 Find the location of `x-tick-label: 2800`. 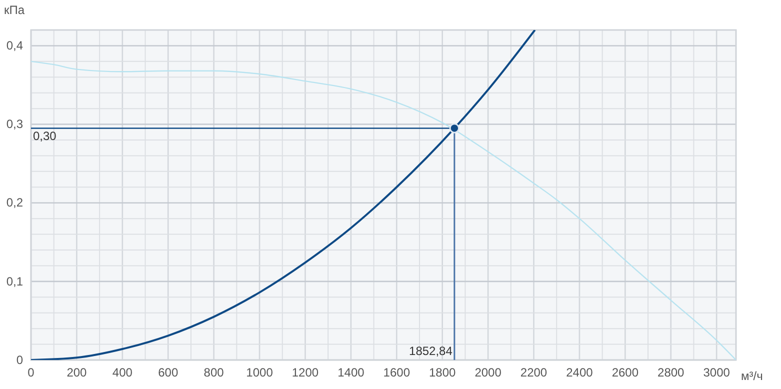

x-tick-label: 2800 is located at coordinates (671, 373).